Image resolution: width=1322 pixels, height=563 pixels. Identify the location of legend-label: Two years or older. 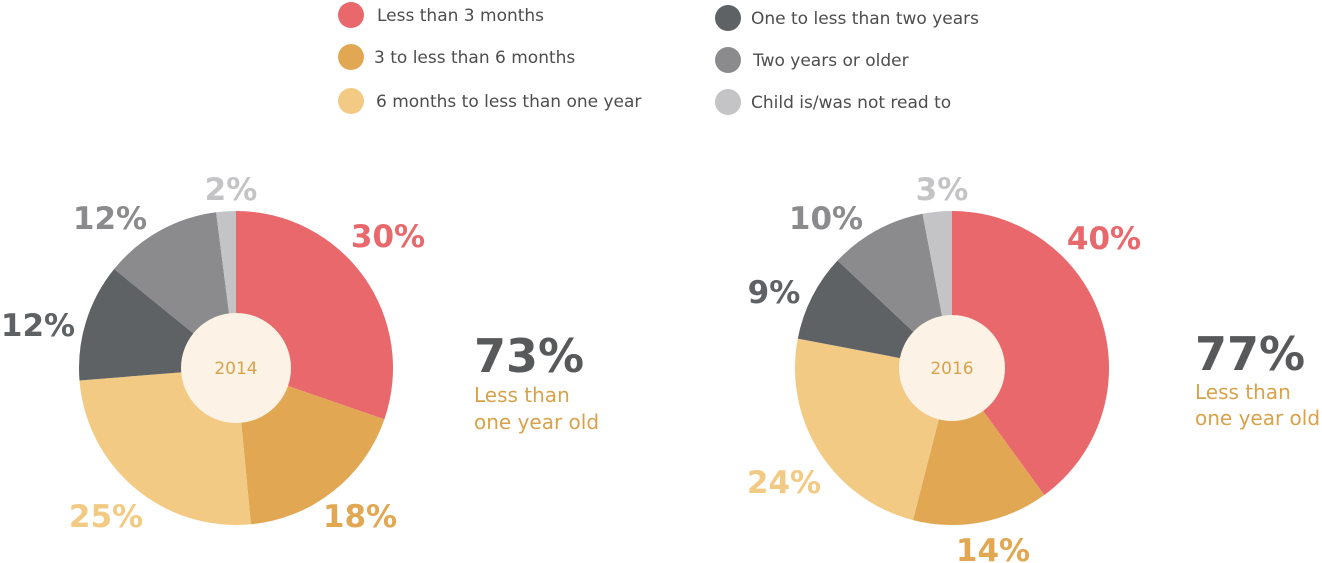
(830, 61).